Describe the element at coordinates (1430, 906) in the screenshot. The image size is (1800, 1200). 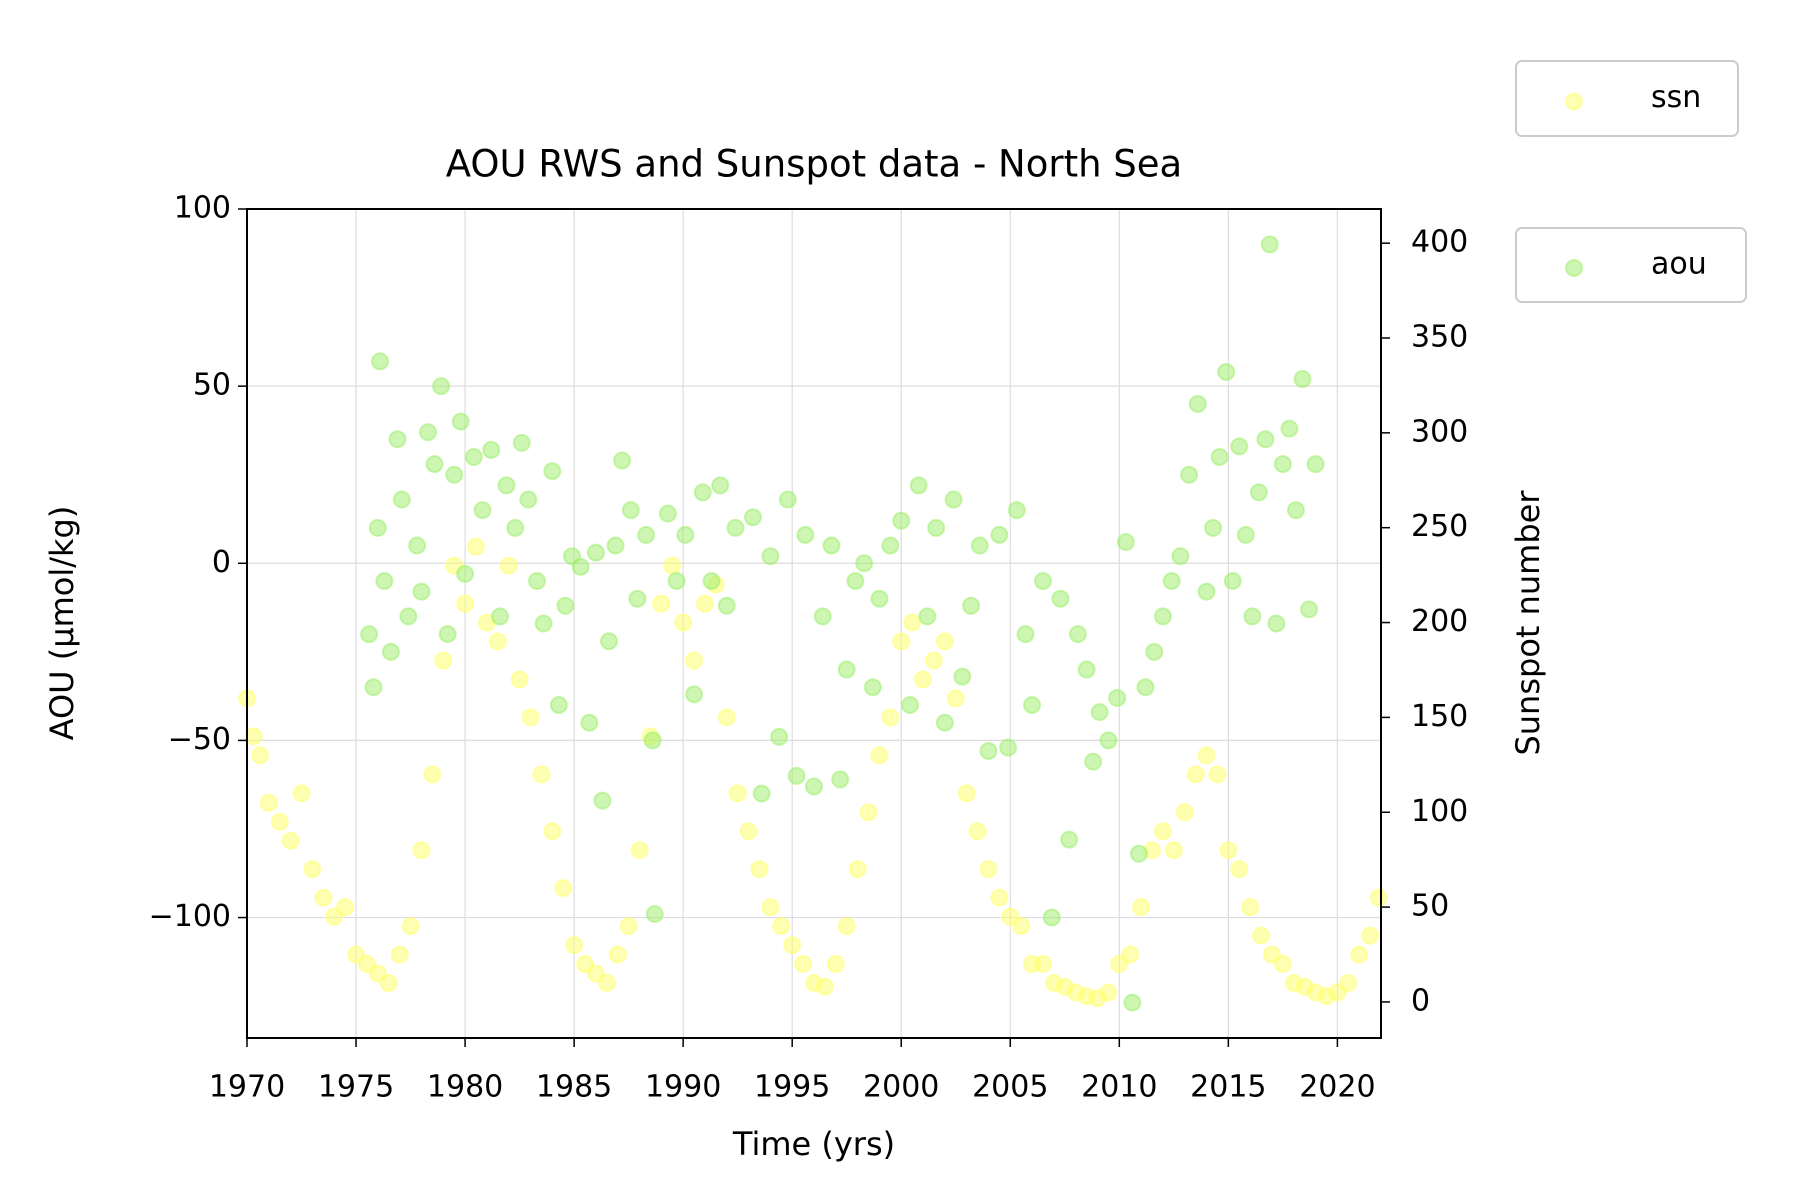
I see `y2-tick-label: 50` at that location.